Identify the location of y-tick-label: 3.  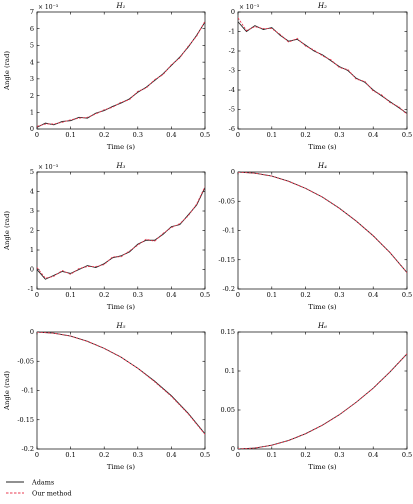
(32, 211).